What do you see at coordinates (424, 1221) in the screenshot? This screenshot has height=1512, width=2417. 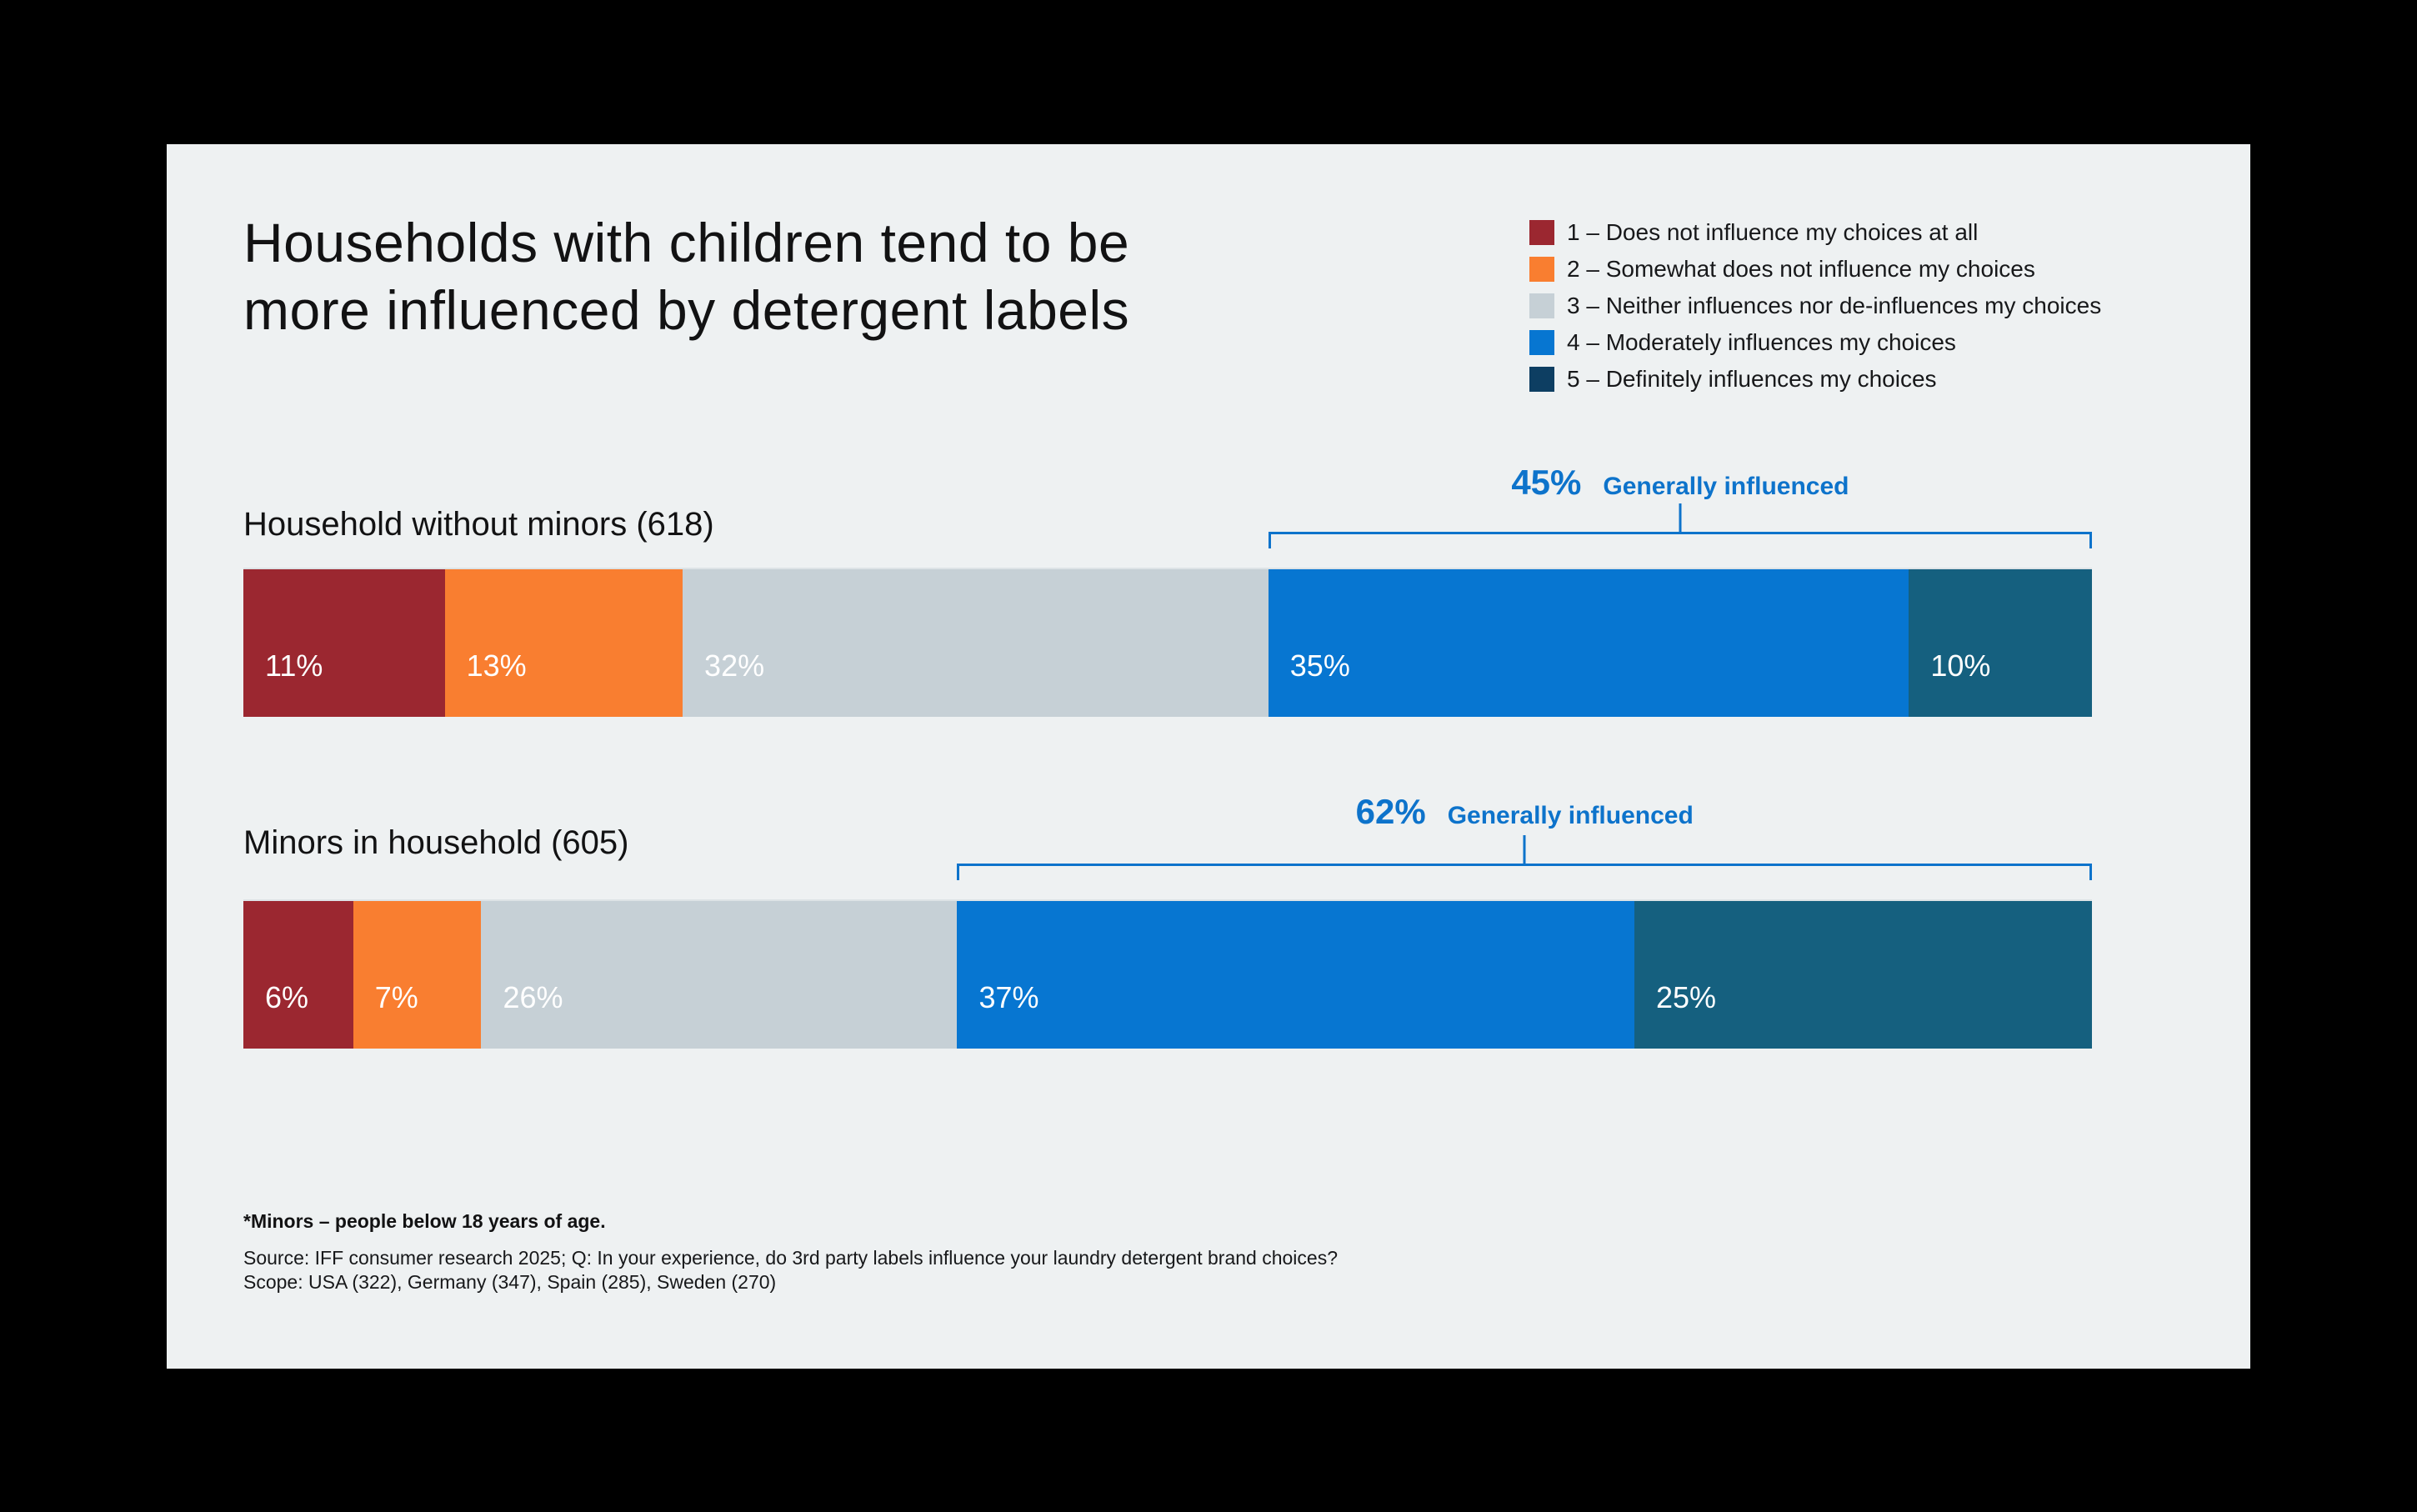 I see `footnote-minors-definition: *Minors – people below 18 years of age.` at bounding box center [424, 1221].